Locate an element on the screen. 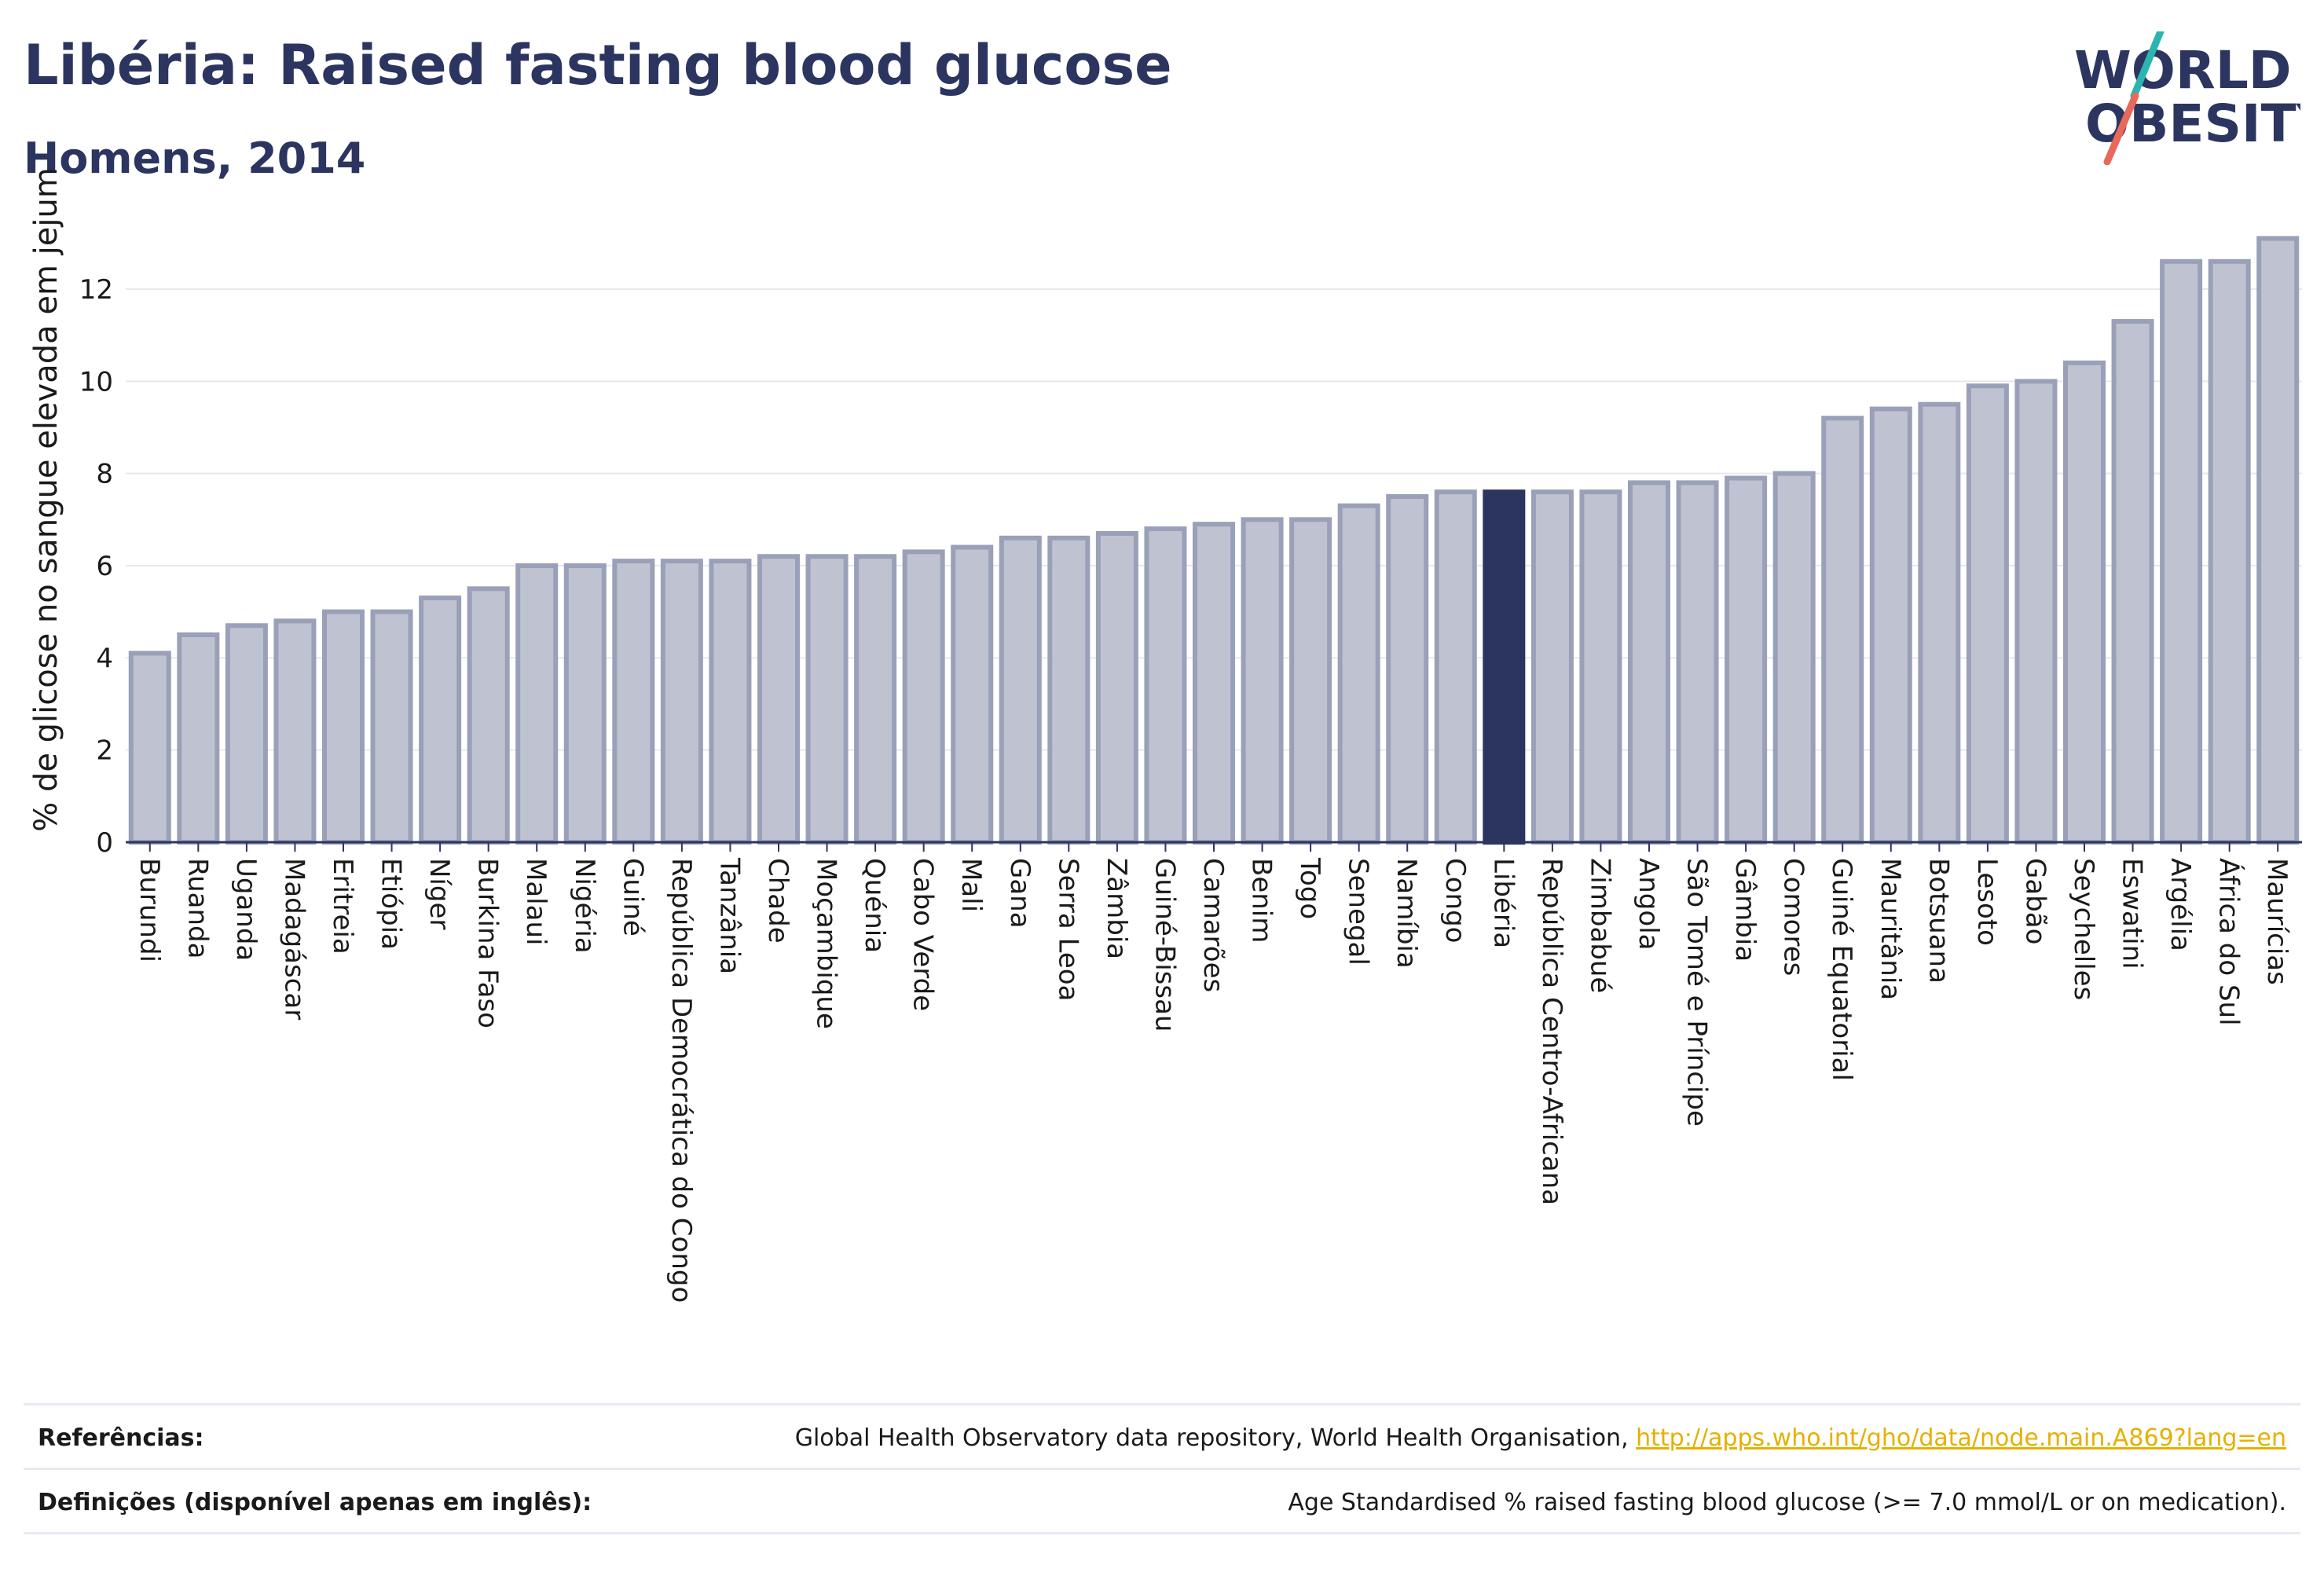 The height and width of the screenshot is (1576, 2324). x-tick-label: Benim is located at coordinates (1261, 900).